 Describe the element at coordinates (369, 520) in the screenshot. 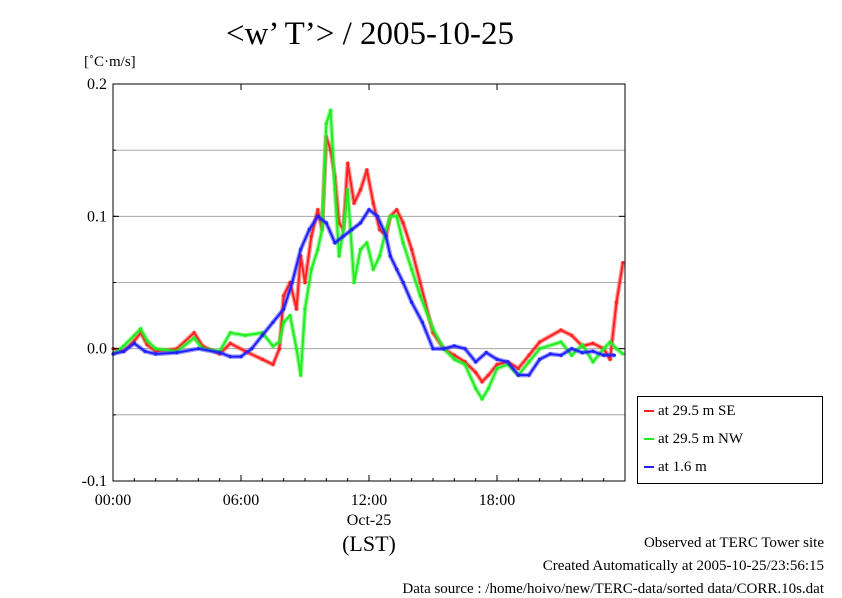

I see `x-date-label: Oct-25` at that location.